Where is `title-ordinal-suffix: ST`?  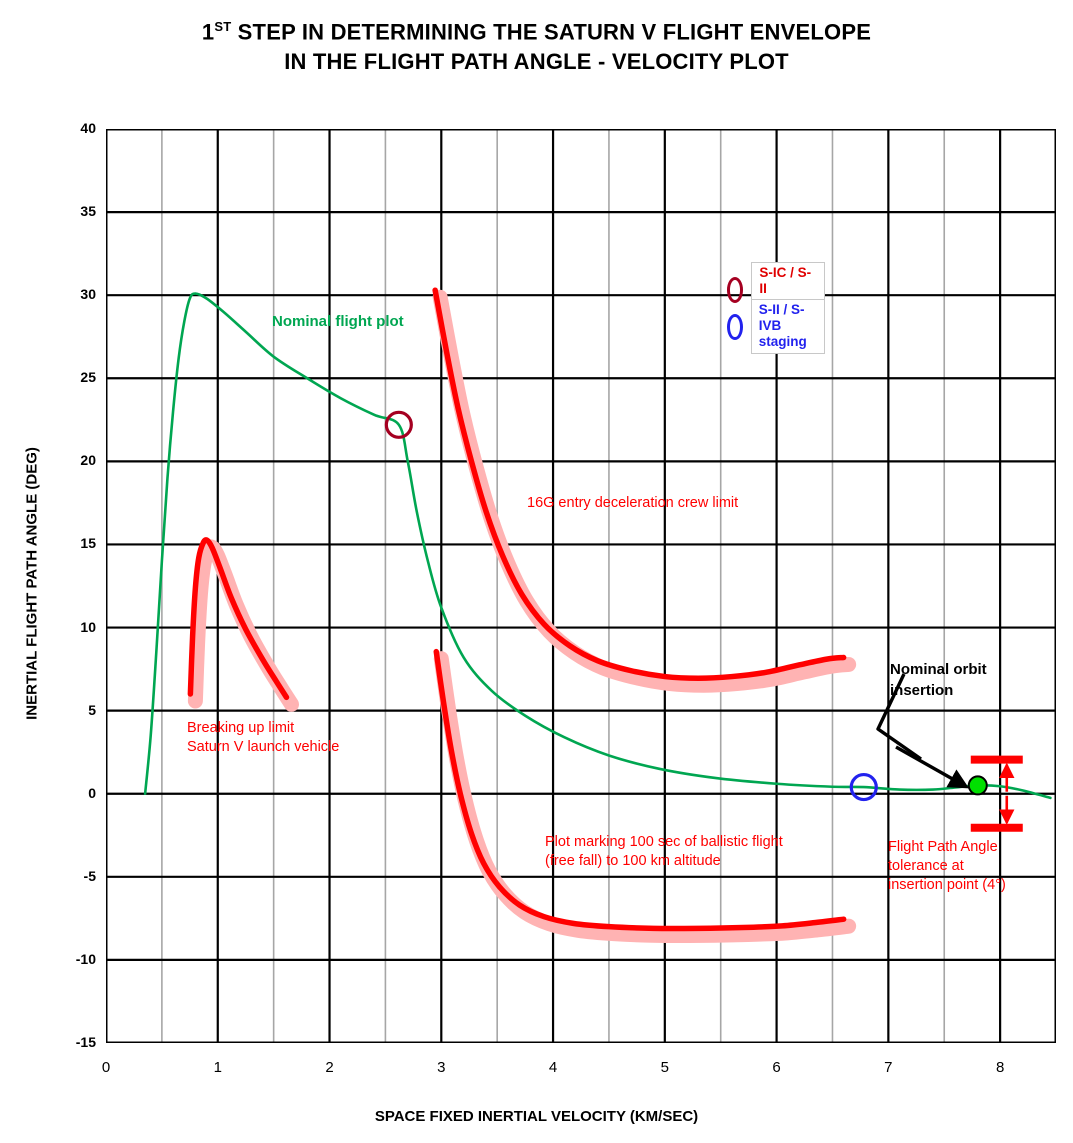
title-ordinal-suffix: ST is located at coordinates (223, 26).